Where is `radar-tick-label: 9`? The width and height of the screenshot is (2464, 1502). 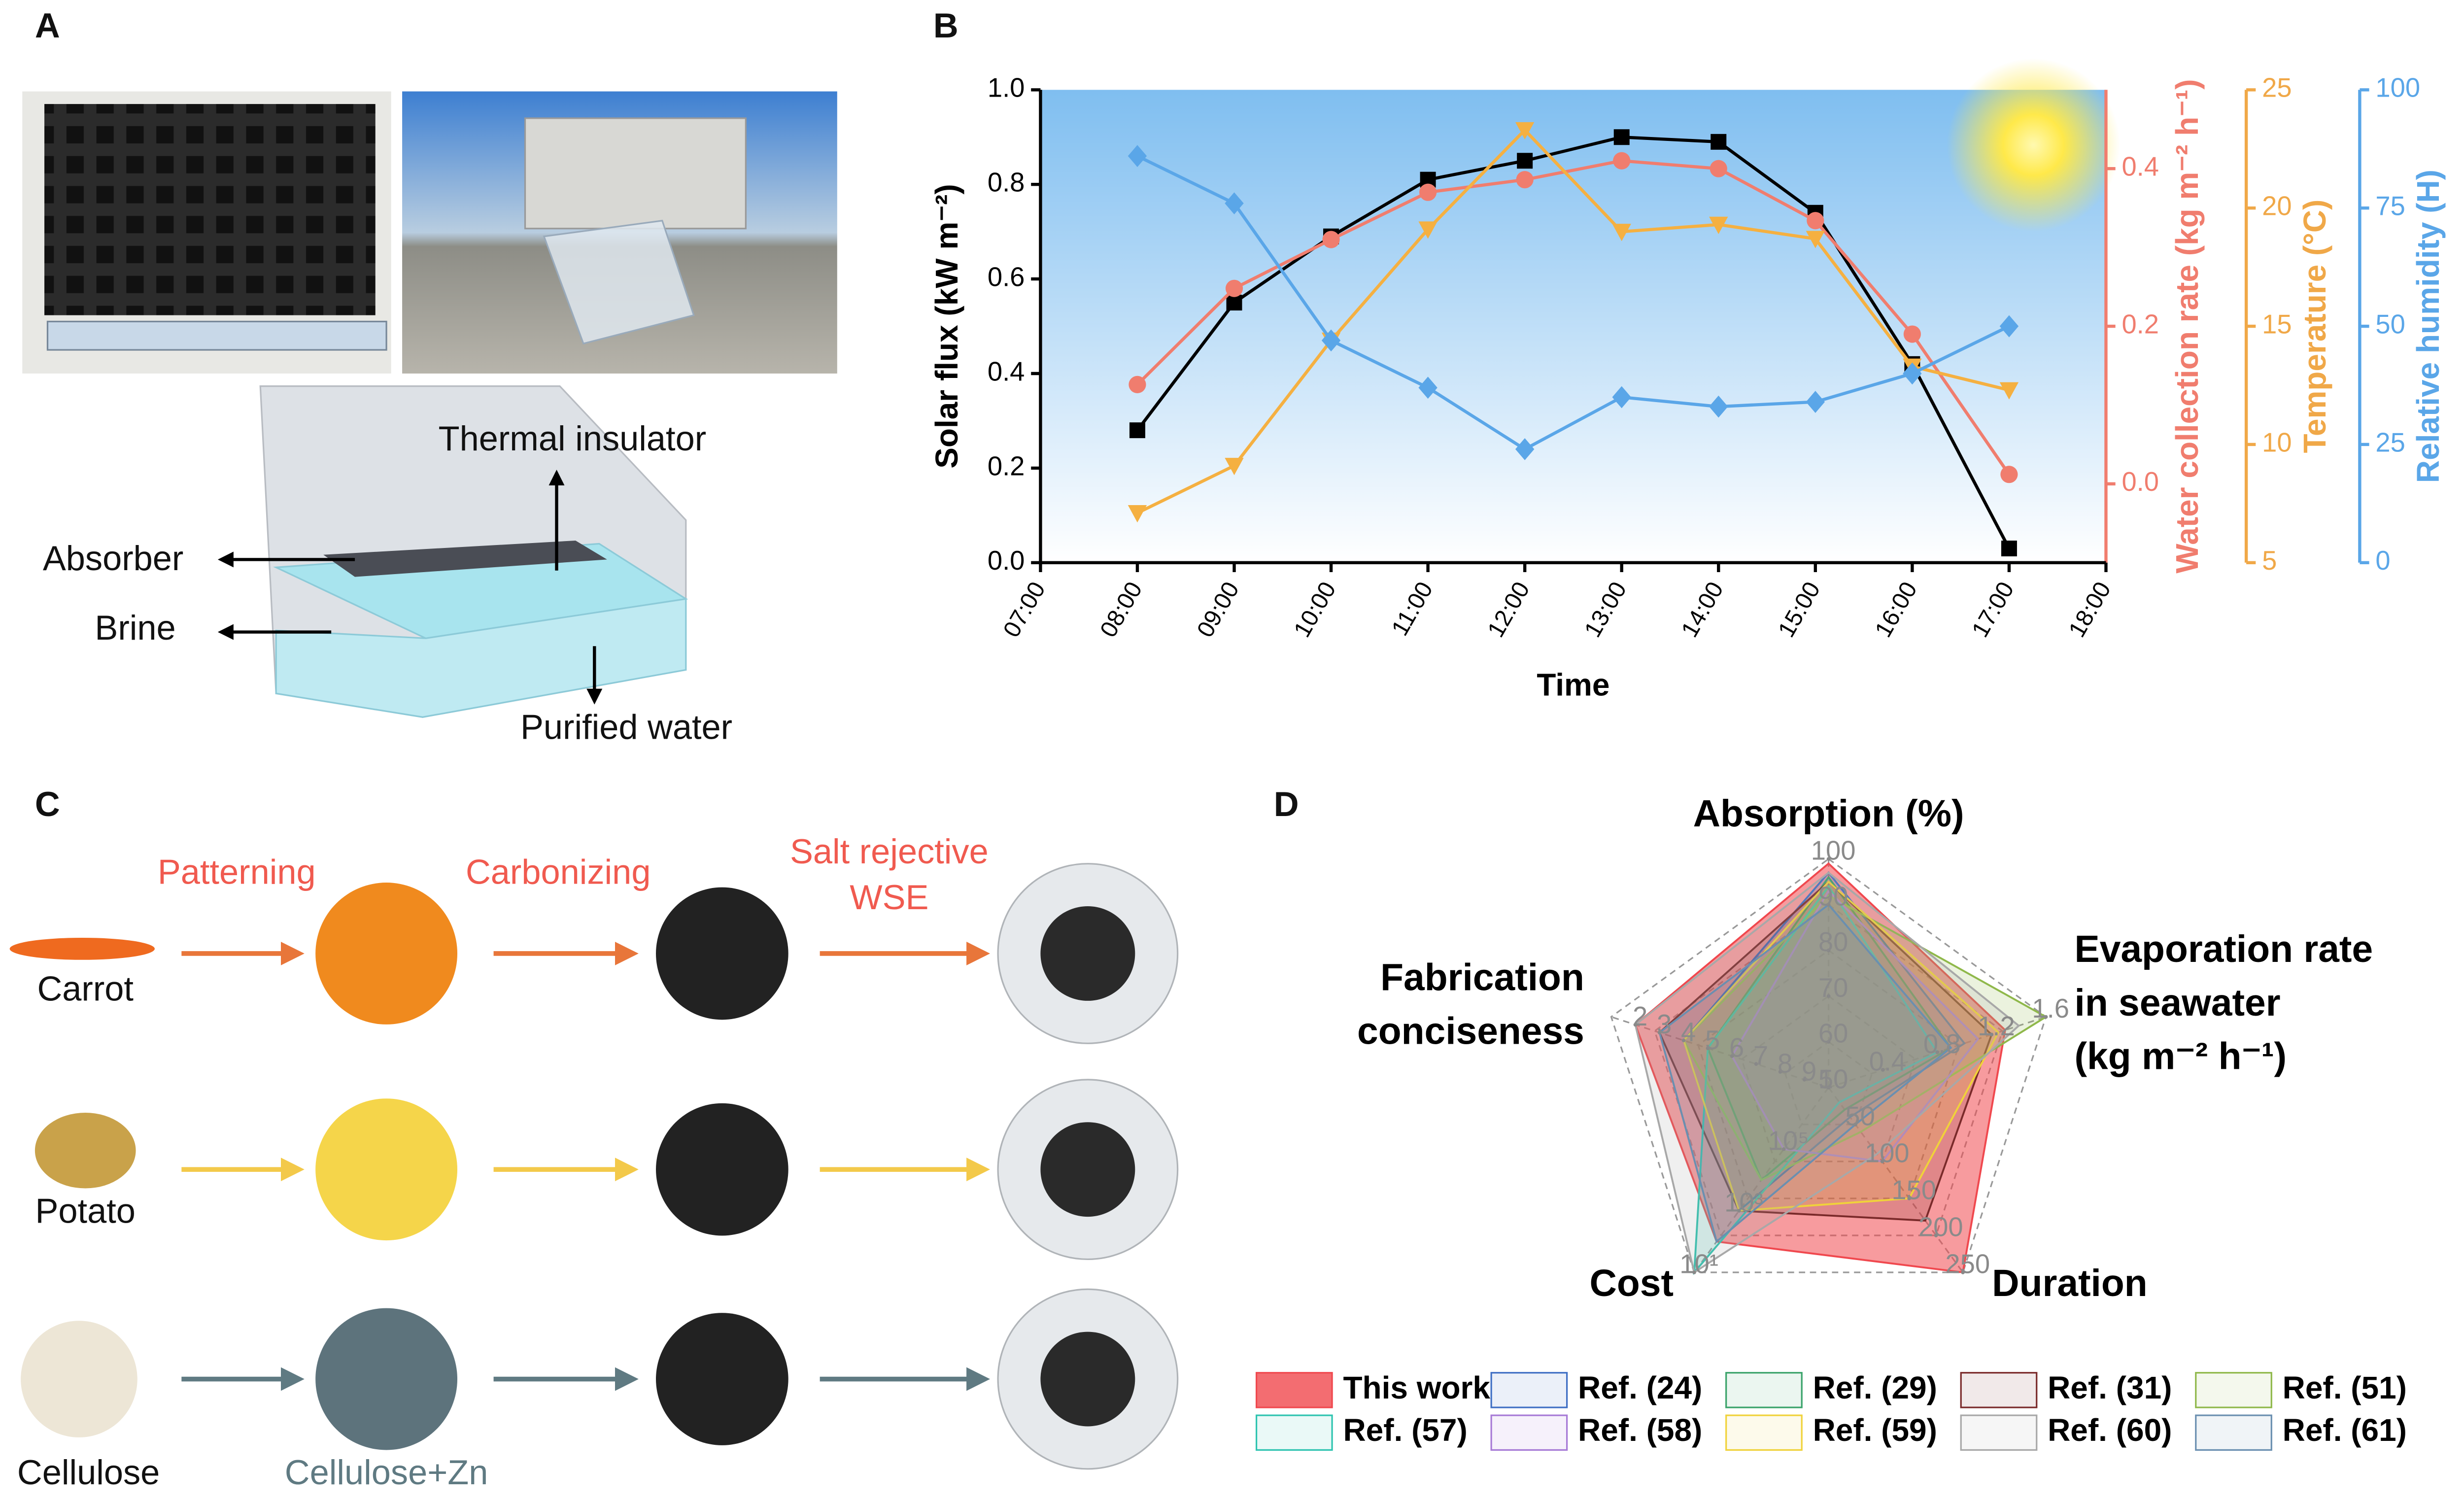 radar-tick-label: 9 is located at coordinates (1809, 1071).